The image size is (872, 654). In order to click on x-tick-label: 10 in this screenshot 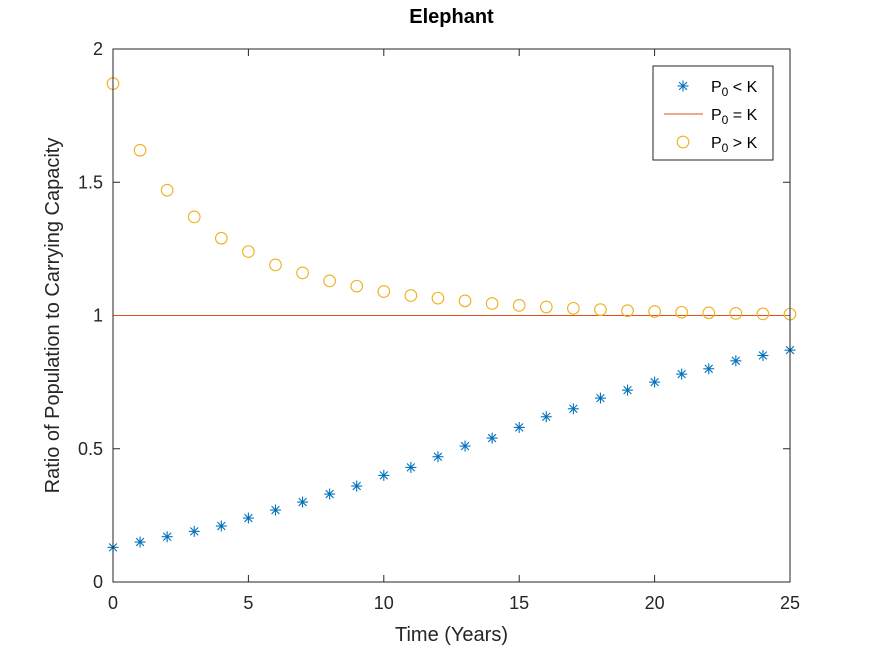, I will do `click(384, 603)`.